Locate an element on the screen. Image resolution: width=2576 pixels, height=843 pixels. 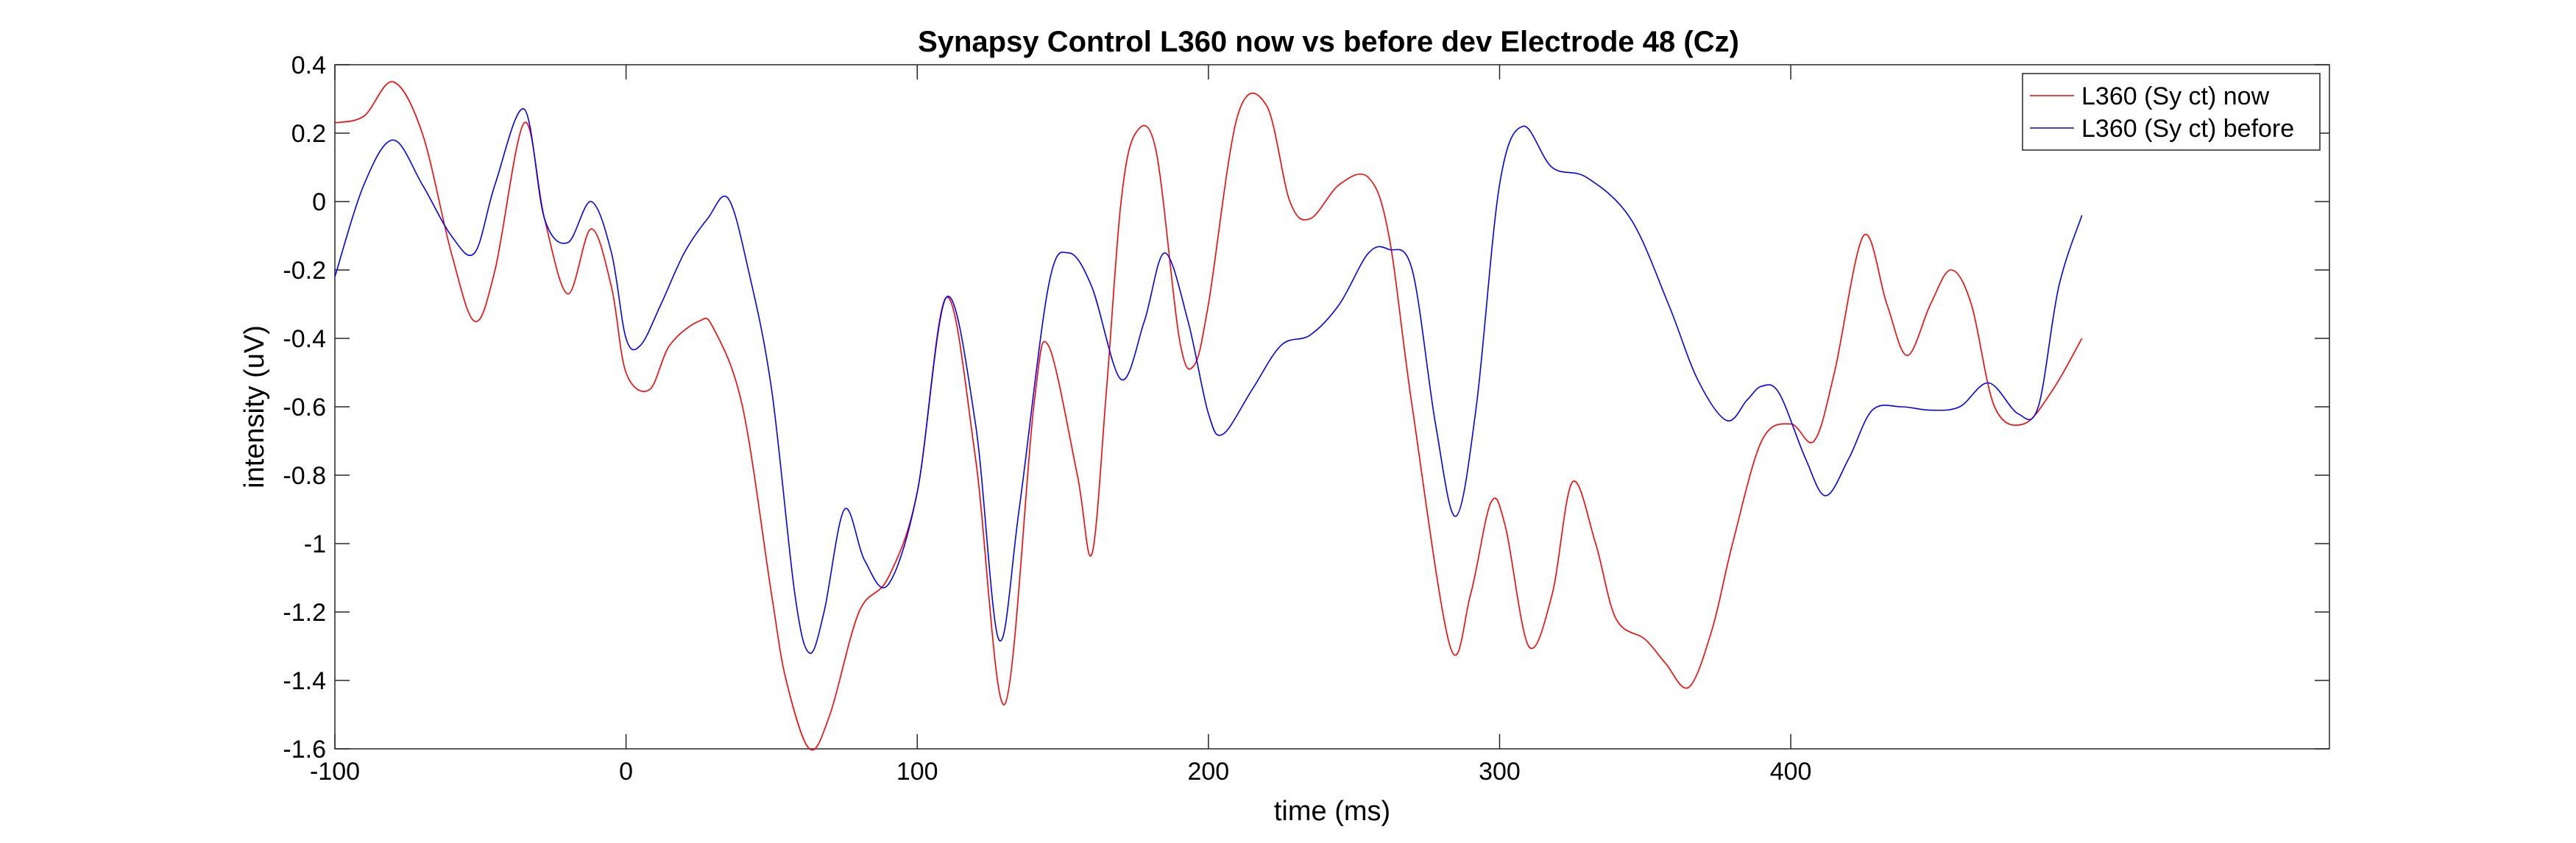
x-axis-label: time (ms) is located at coordinates (1332, 811).